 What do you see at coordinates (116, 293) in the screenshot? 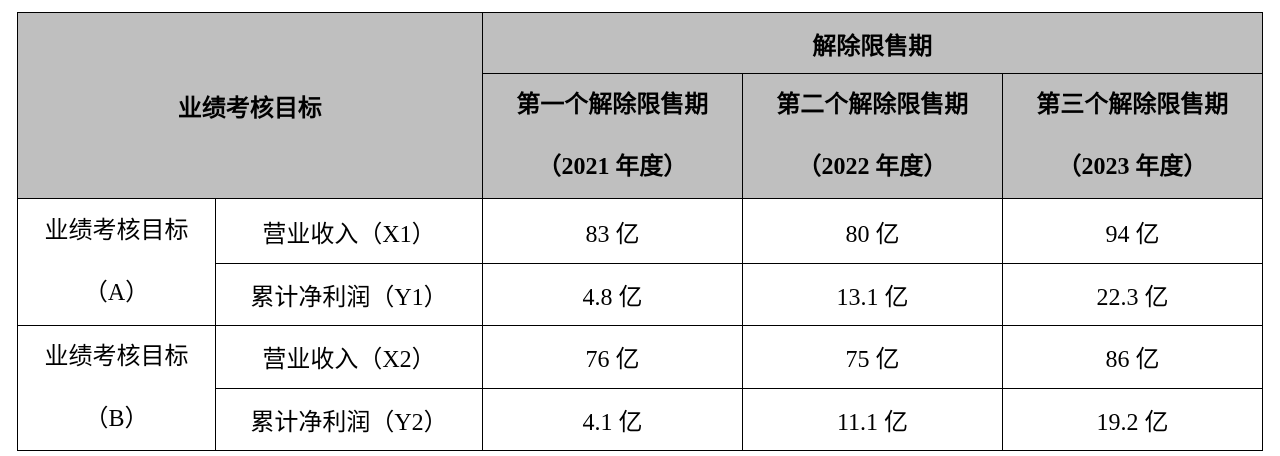
I see `group-label: （A）` at bounding box center [116, 293].